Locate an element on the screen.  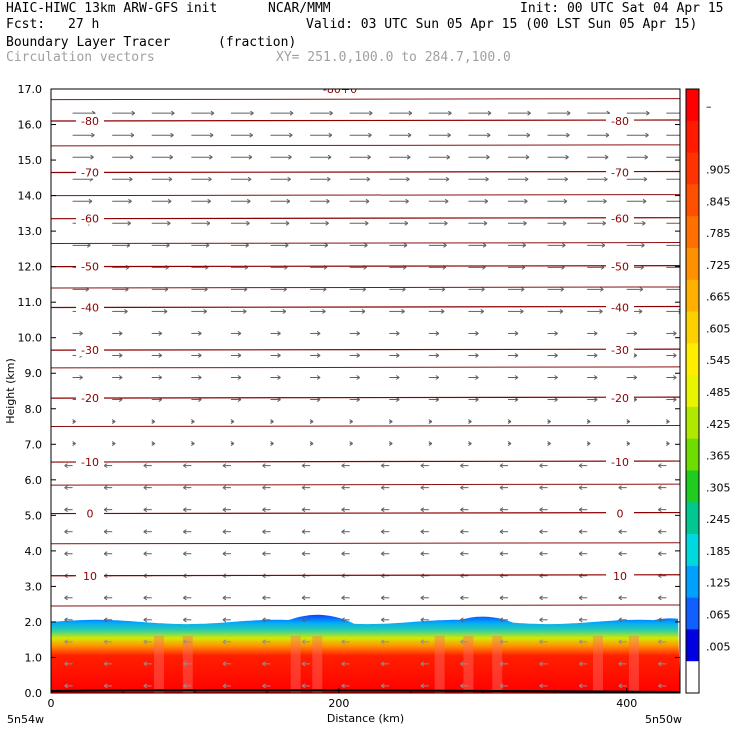
colorbar-label: .785 is located at coordinates (718, 233).